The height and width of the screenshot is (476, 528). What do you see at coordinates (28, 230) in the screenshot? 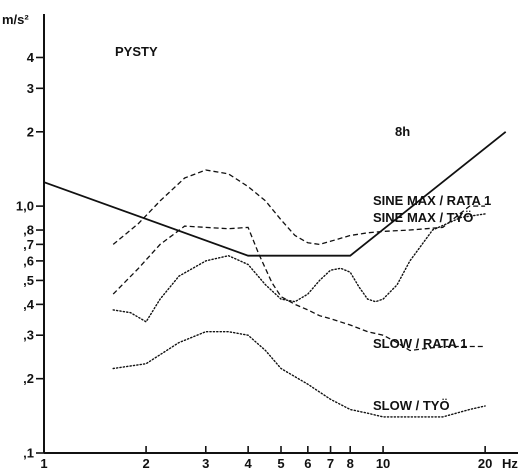
I see `y-tick-label-7: ,8` at bounding box center [28, 230].